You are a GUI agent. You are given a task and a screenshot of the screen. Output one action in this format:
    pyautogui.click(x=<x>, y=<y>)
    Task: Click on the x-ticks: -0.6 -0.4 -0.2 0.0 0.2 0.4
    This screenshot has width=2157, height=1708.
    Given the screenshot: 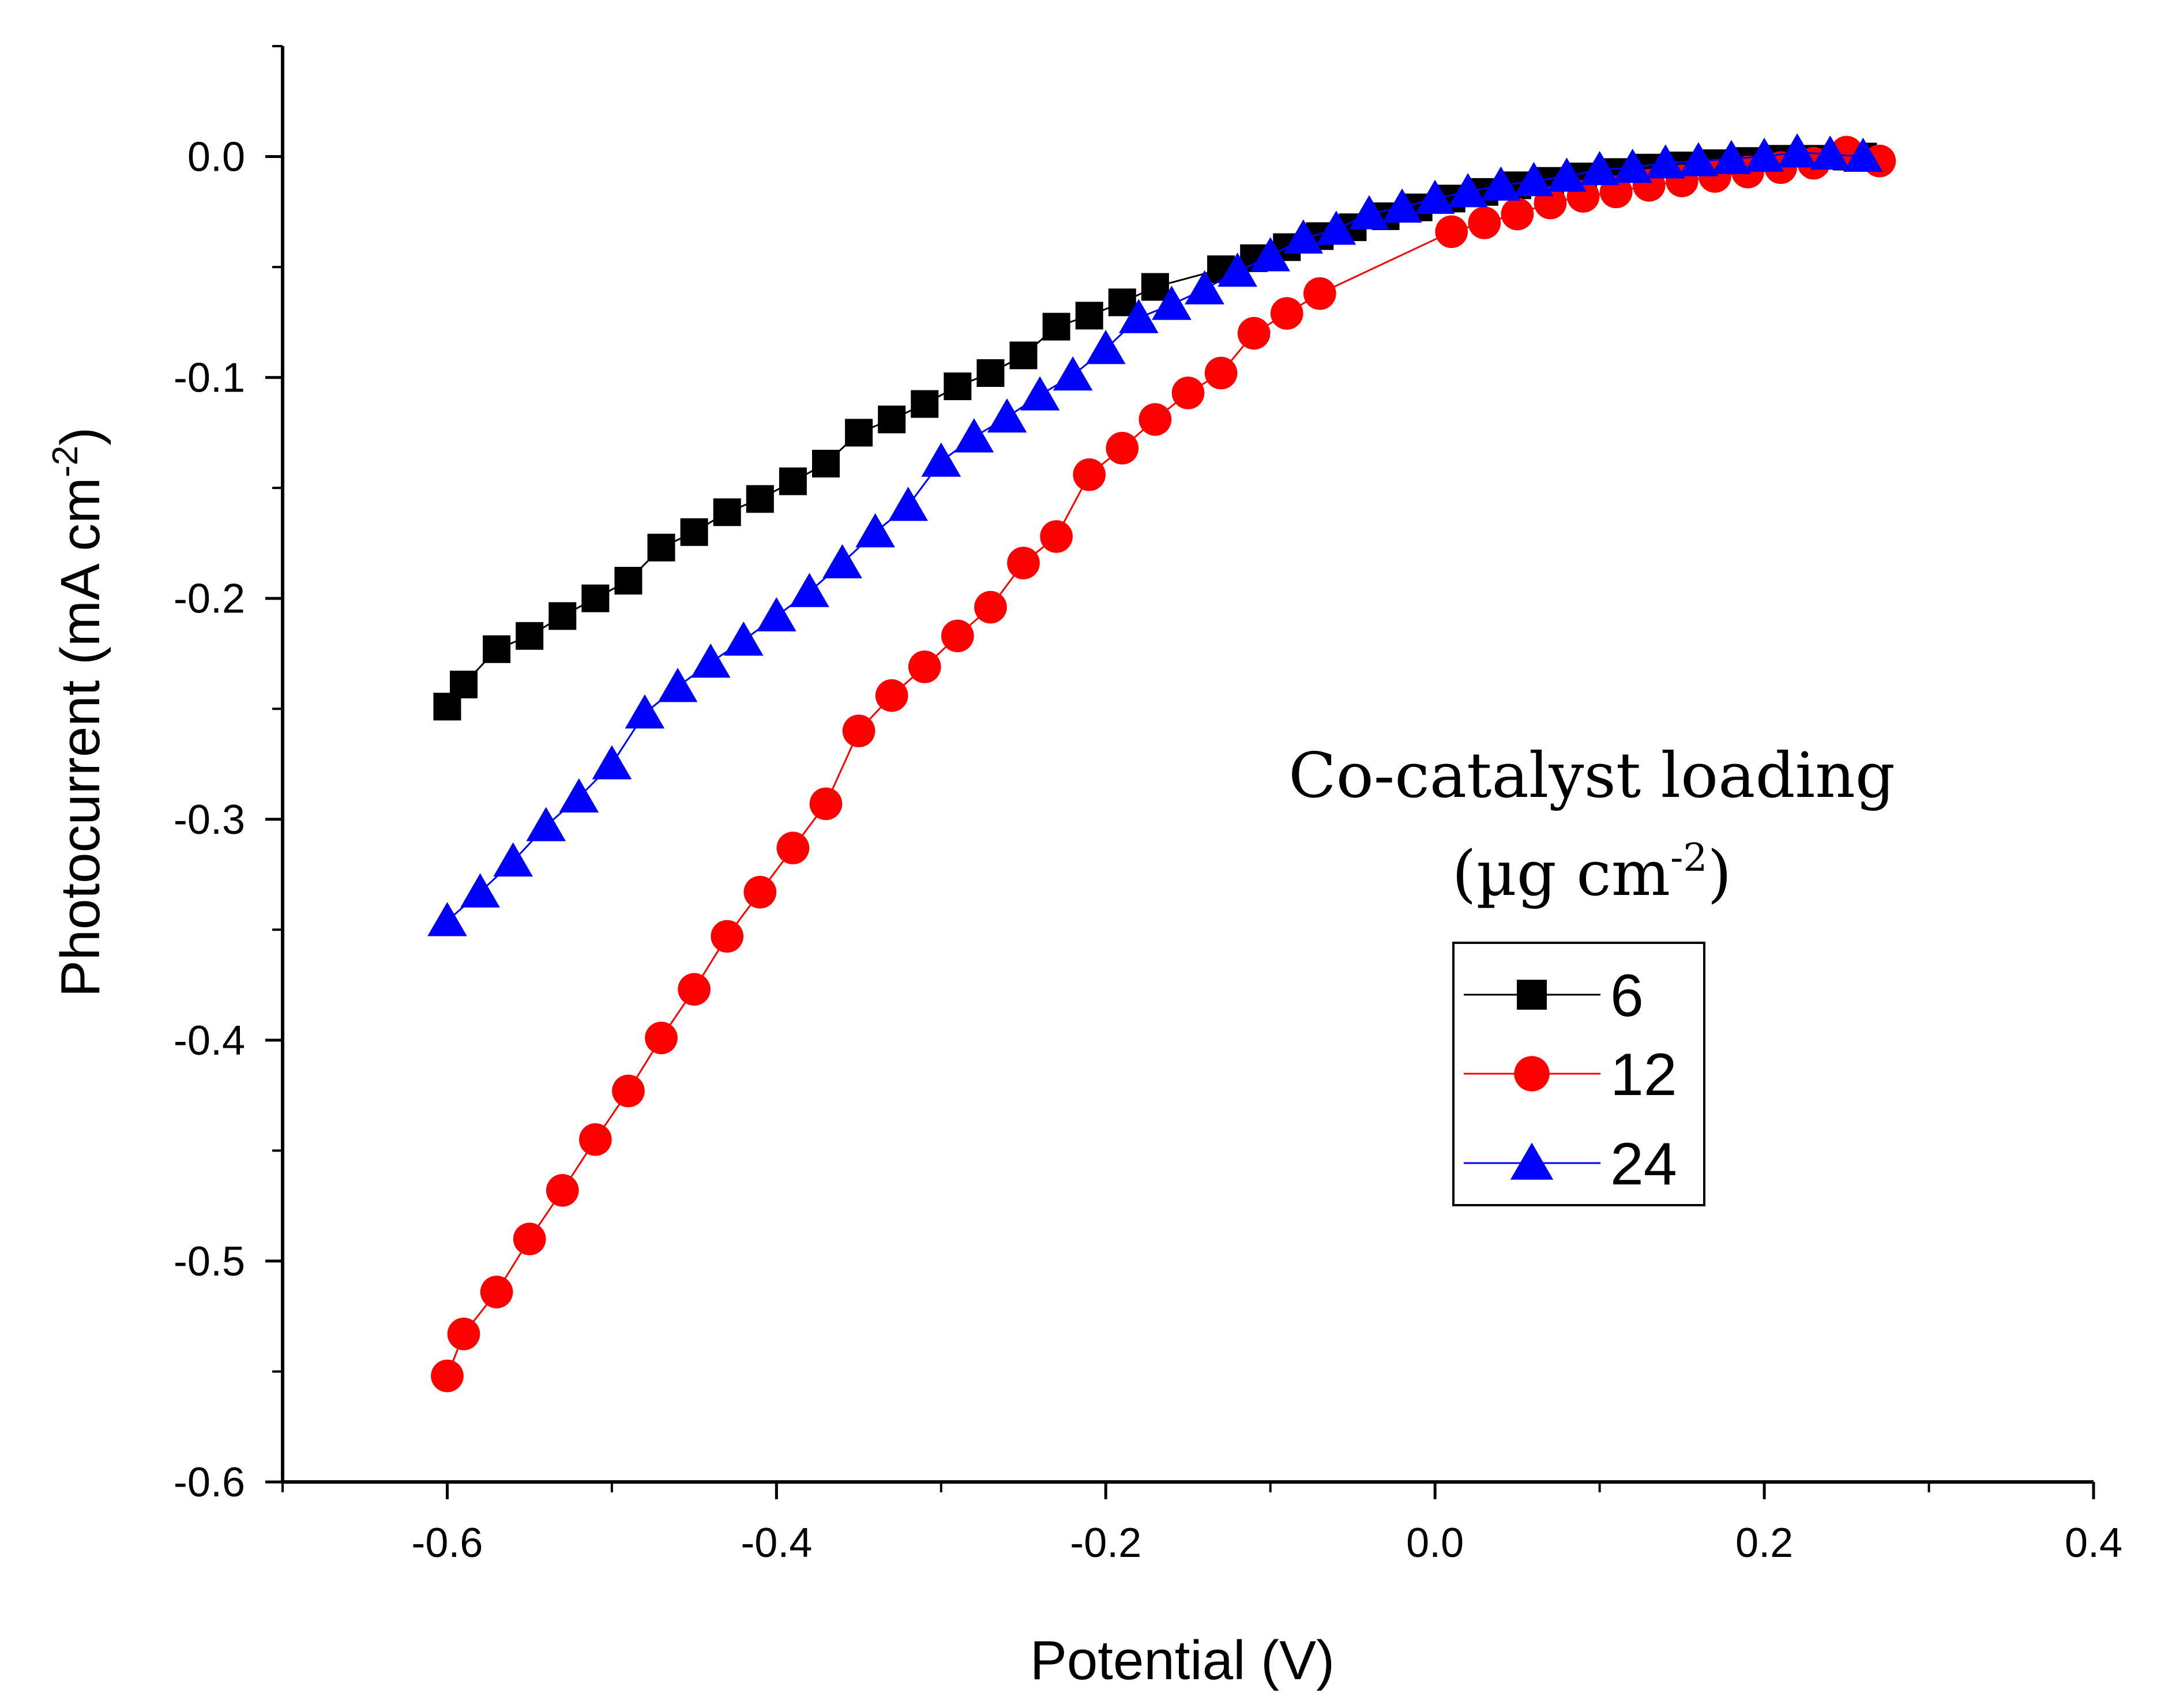 What is the action you would take?
    pyautogui.click(x=1201, y=1524)
    